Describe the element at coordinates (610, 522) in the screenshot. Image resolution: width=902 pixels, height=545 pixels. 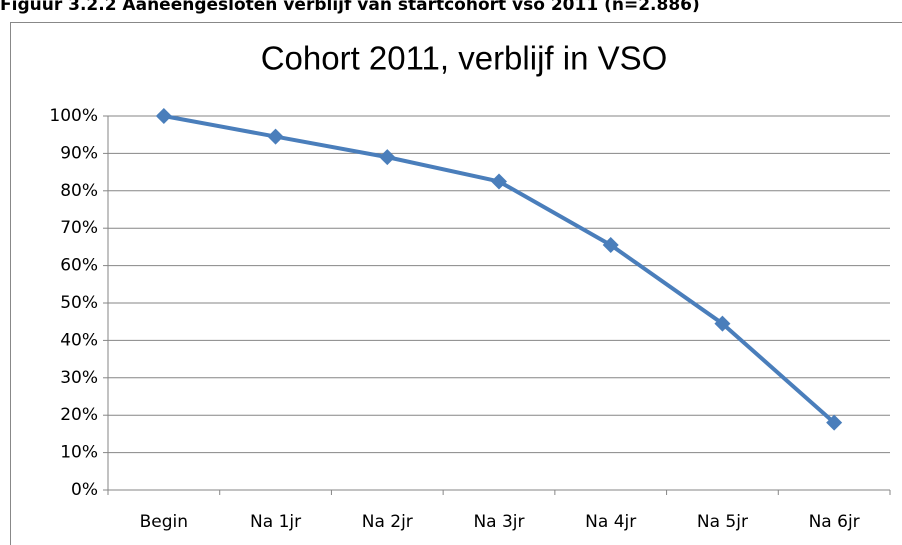
I see `x-tick-label: Na 4jr` at that location.